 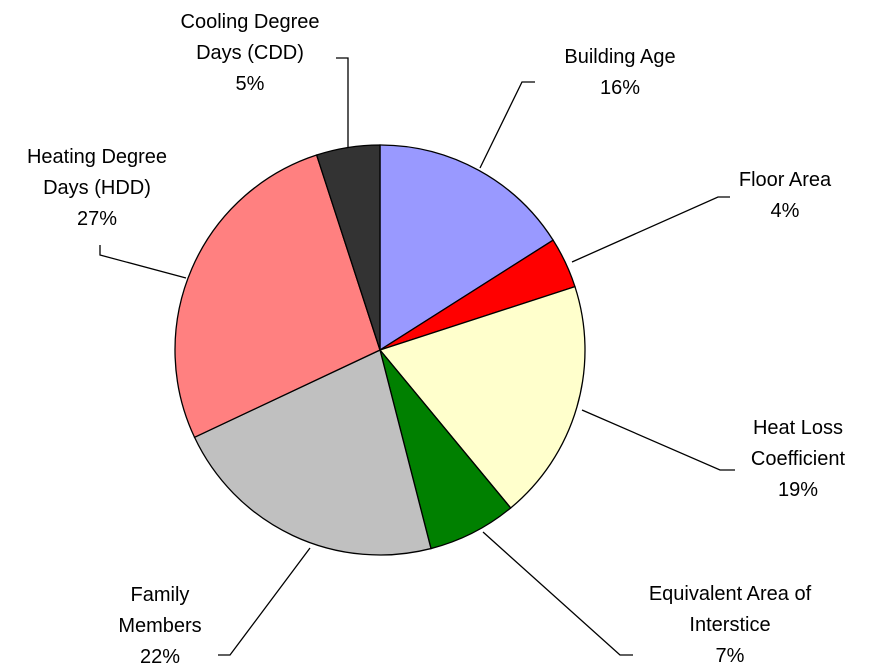 What do you see at coordinates (781, 196) in the screenshot?
I see `slice-label: Floor Area 4%` at bounding box center [781, 196].